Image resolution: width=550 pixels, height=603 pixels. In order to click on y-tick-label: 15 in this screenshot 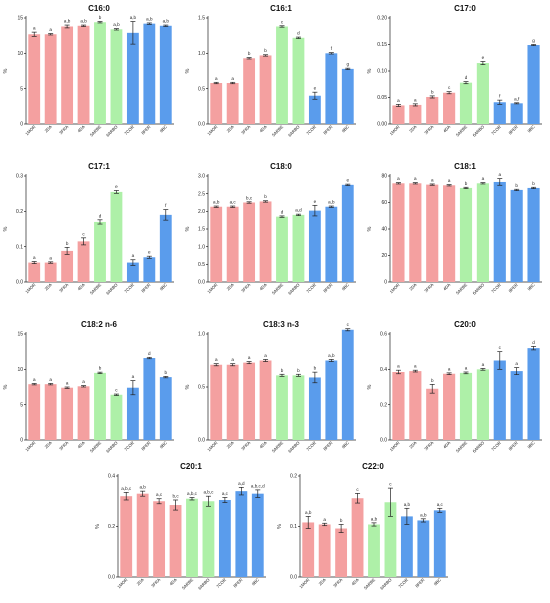, I will do `click(20, 335)`.